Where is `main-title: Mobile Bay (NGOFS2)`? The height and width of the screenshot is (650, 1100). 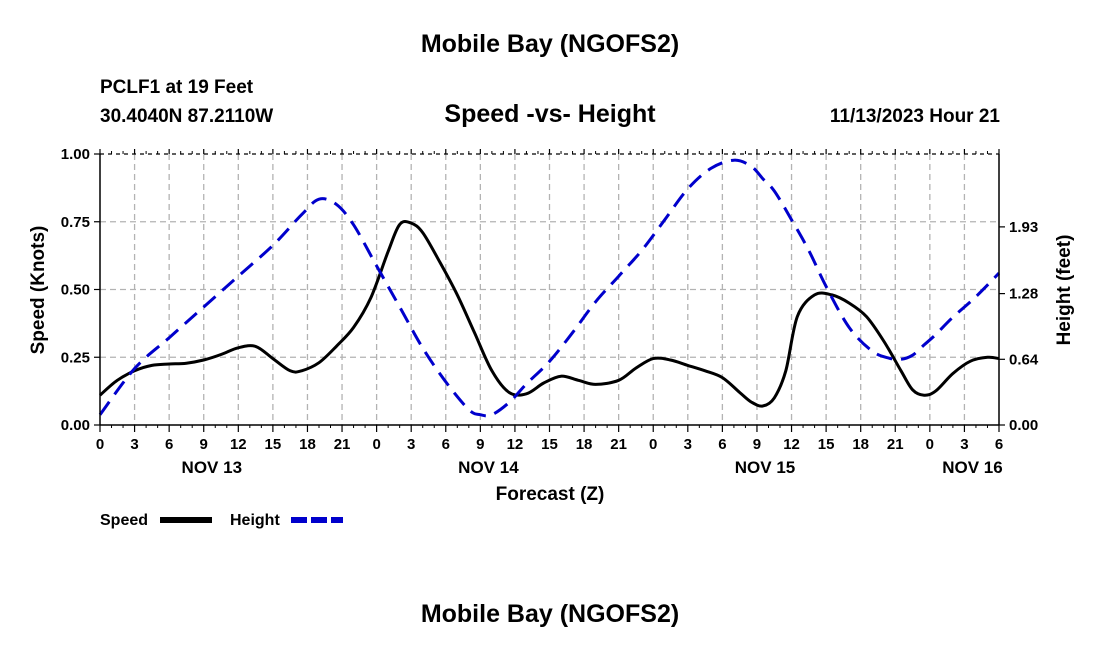
main-title: Mobile Bay (NGOFS2) is located at coordinates (550, 44).